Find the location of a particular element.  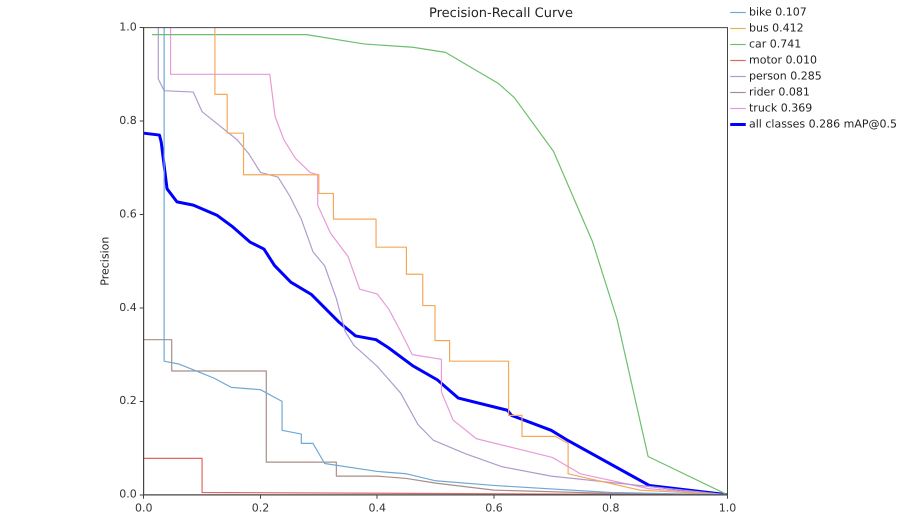

x-tick-label: 1.0 is located at coordinates (727, 507).